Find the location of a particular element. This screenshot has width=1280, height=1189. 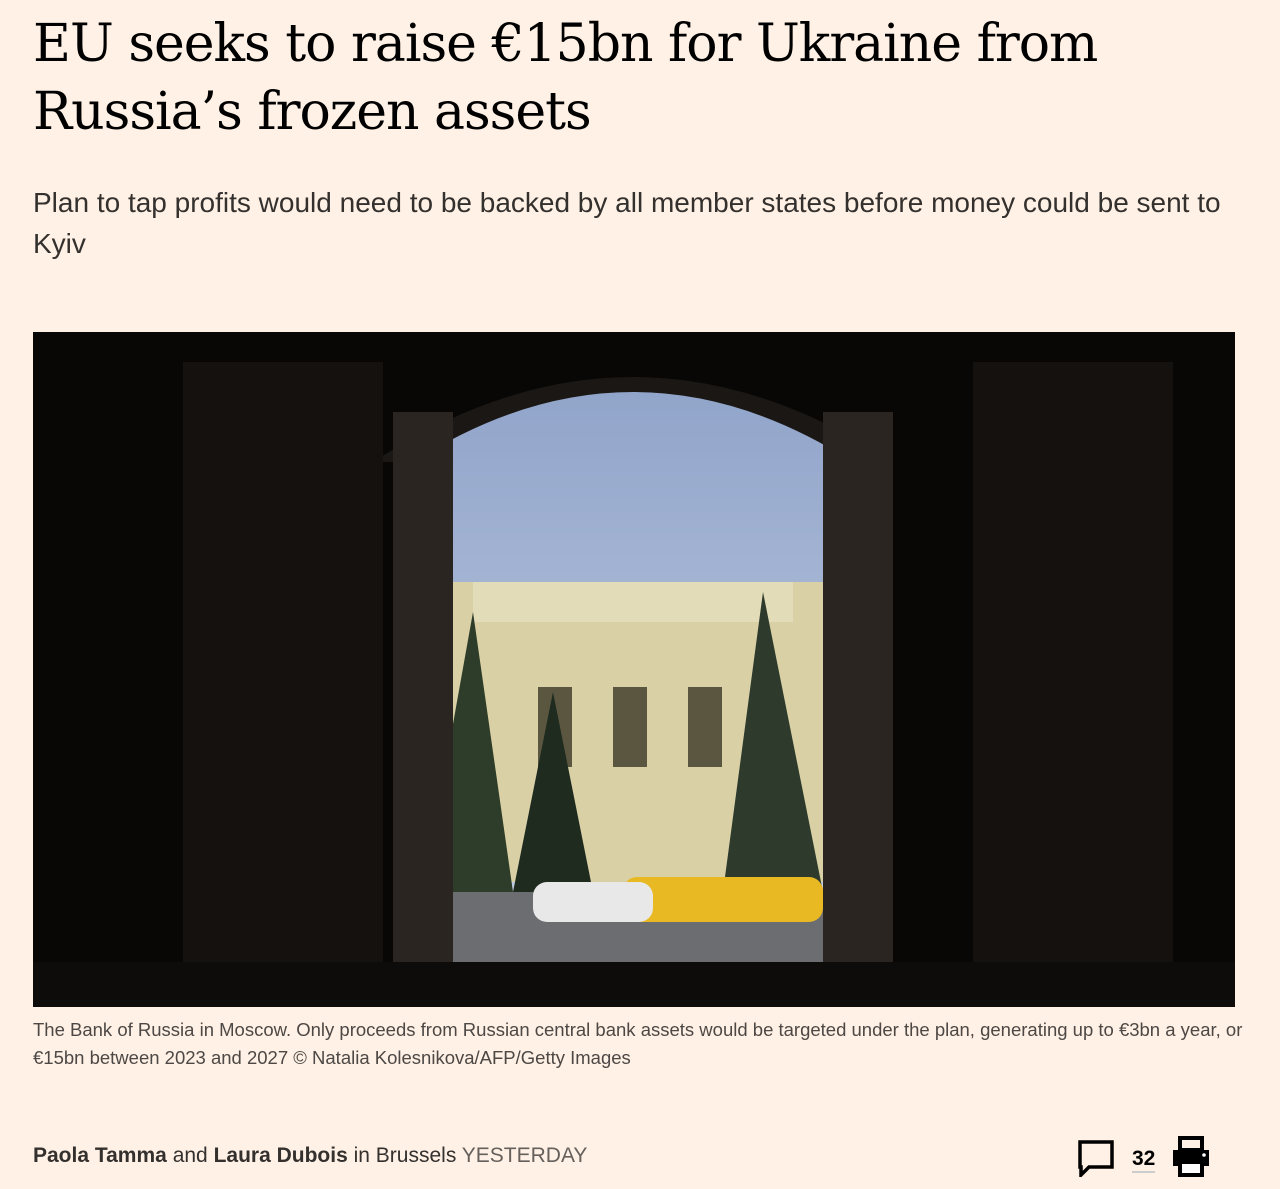

printer-icon is located at coordinates (1191, 1159).